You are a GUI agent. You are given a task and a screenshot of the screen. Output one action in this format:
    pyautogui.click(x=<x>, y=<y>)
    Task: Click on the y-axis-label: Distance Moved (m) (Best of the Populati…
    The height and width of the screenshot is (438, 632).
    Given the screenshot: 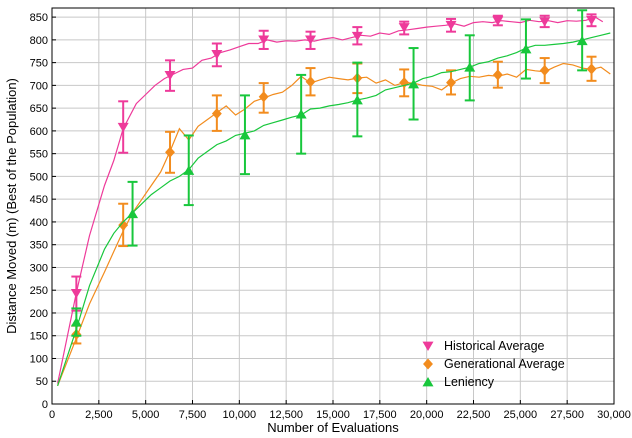 What is the action you would take?
    pyautogui.click(x=11, y=206)
    